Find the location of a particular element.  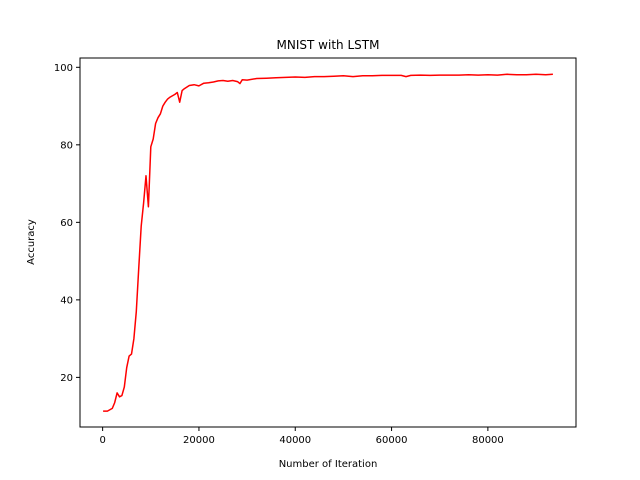

chart-title: MNIST with LSTM is located at coordinates (328, 45).